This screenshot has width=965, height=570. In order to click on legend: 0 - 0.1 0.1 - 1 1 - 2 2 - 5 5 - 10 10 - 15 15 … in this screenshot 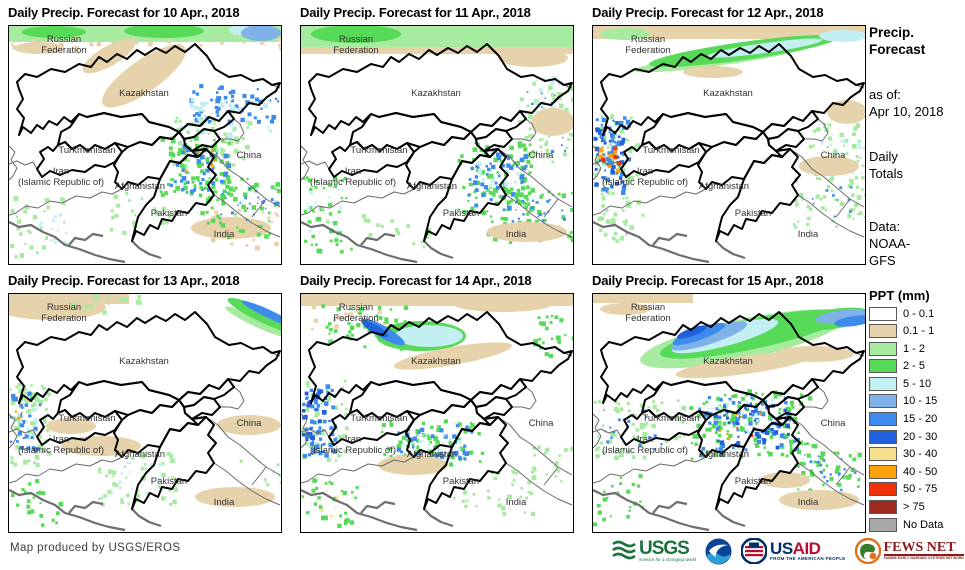, I will do `click(906, 419)`.